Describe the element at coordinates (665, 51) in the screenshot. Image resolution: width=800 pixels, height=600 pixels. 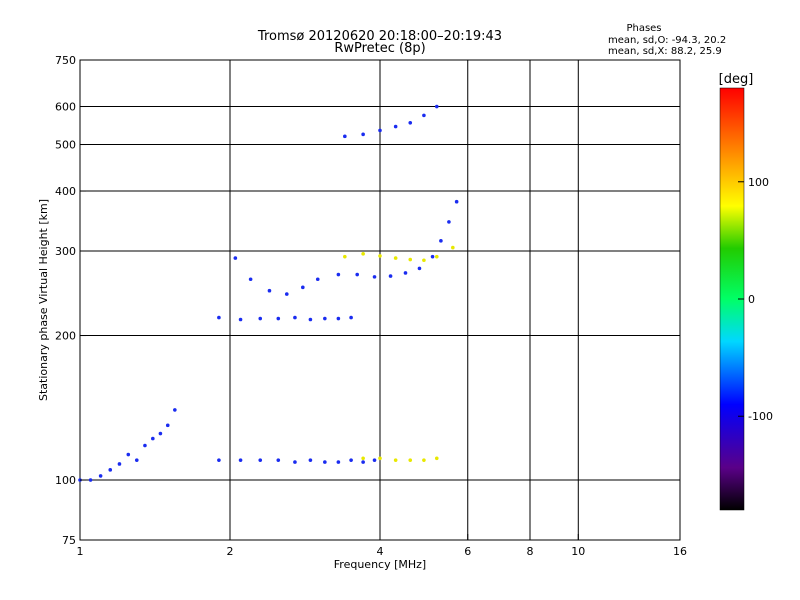
I see `stats-line-x: mean, sd,X: 88.2, 25.9` at that location.